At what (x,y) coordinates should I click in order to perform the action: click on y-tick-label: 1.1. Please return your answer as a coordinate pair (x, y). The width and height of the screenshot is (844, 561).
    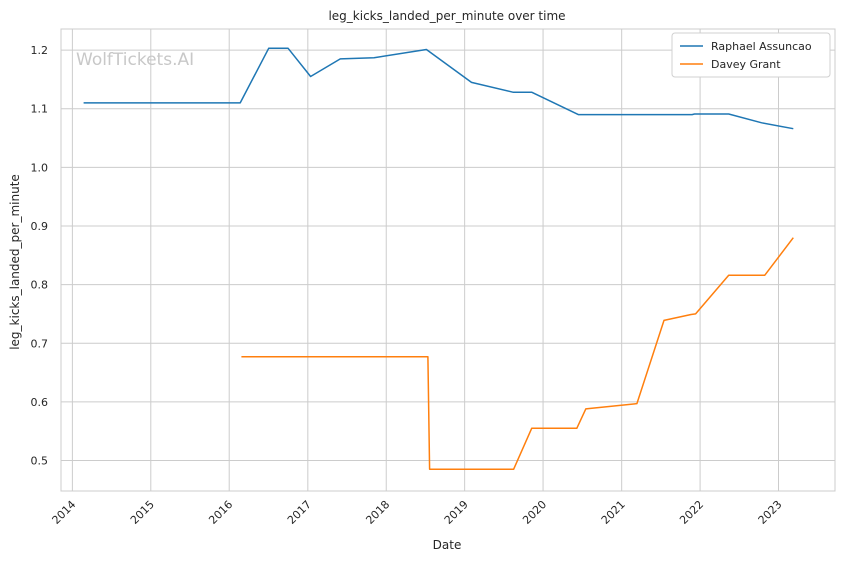
    Looking at the image, I should click on (40, 109).